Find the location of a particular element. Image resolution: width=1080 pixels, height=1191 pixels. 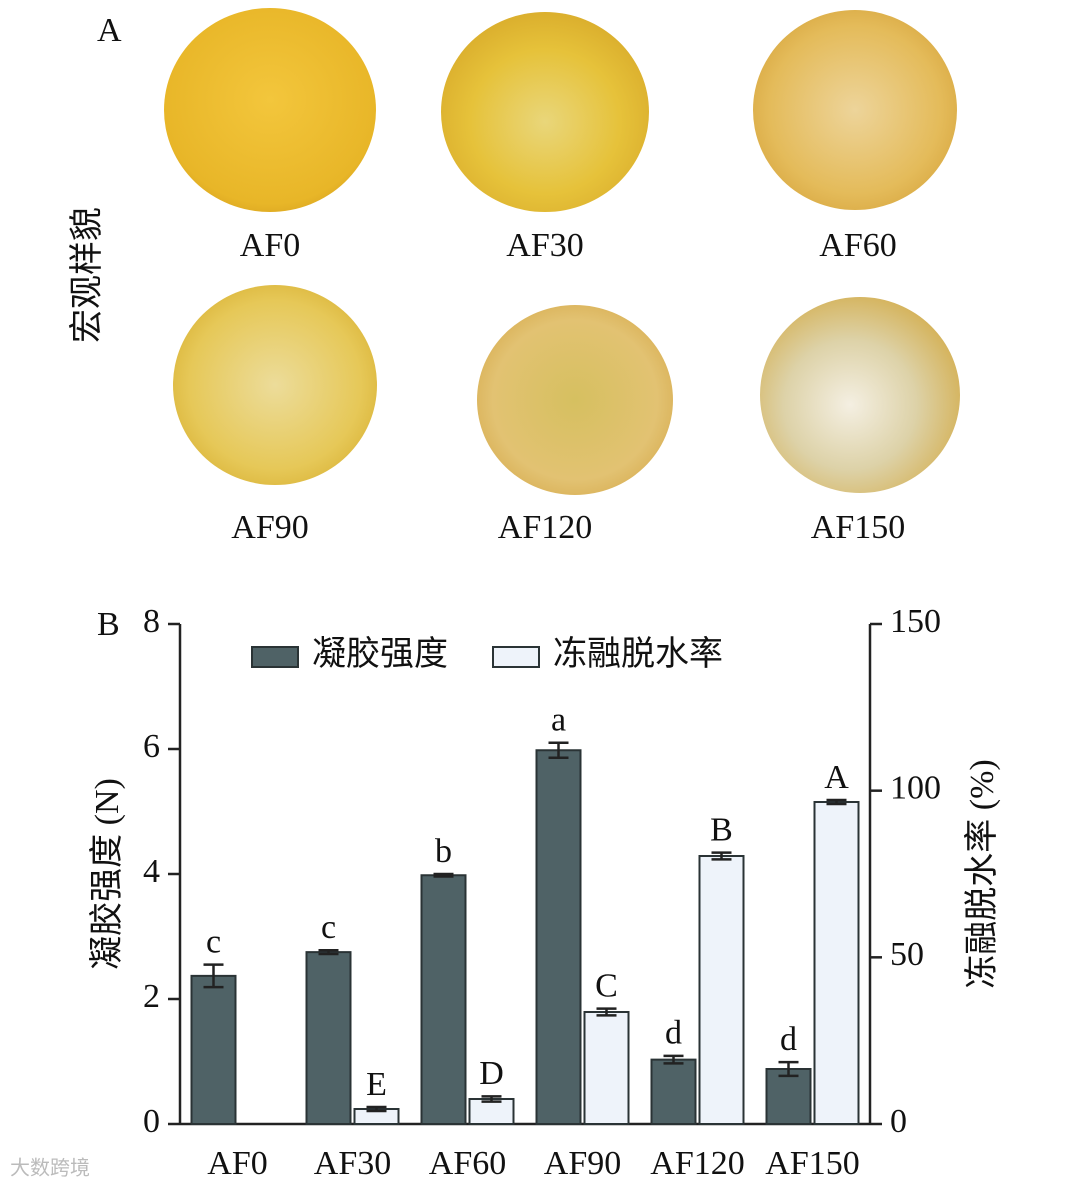

y-axis-label: 凝胶强度 (N) is located at coordinates (107, 874).